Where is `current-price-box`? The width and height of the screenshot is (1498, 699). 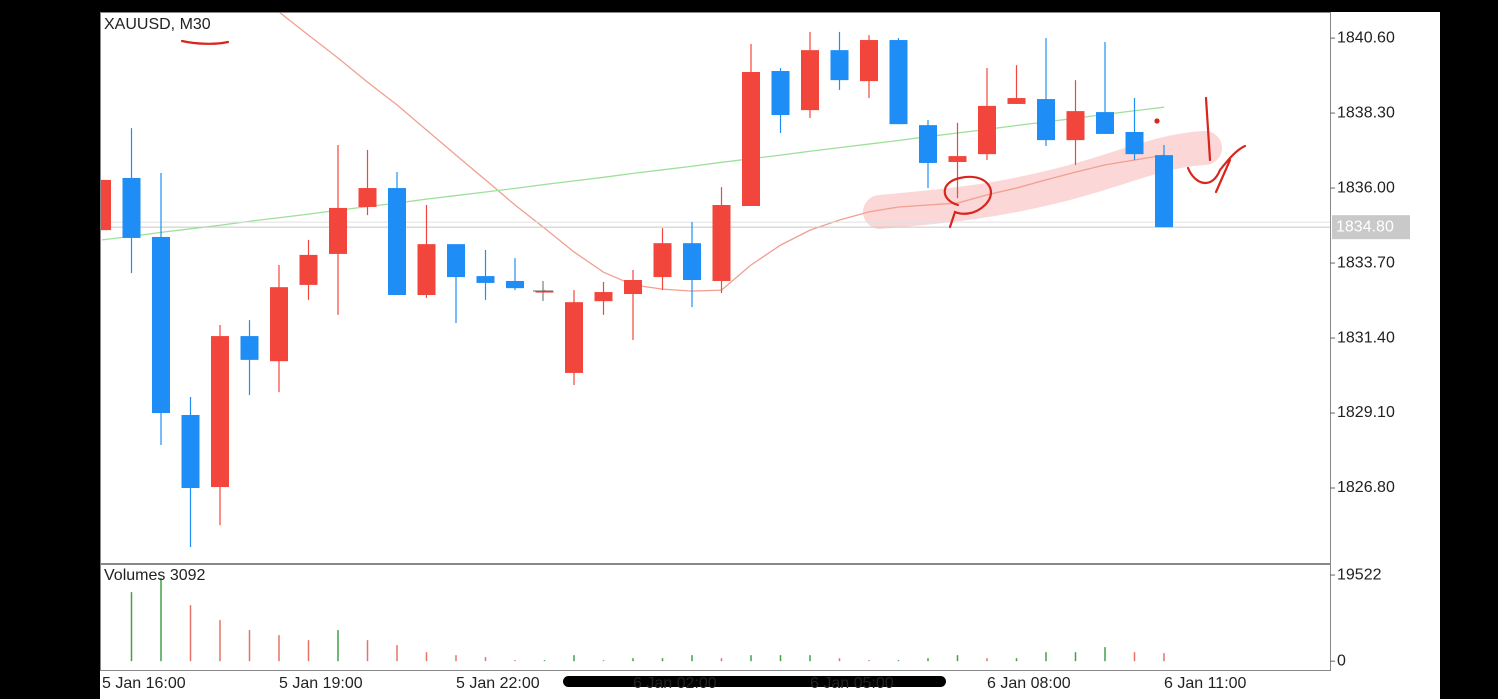
current-price-box is located at coordinates (1371, 227).